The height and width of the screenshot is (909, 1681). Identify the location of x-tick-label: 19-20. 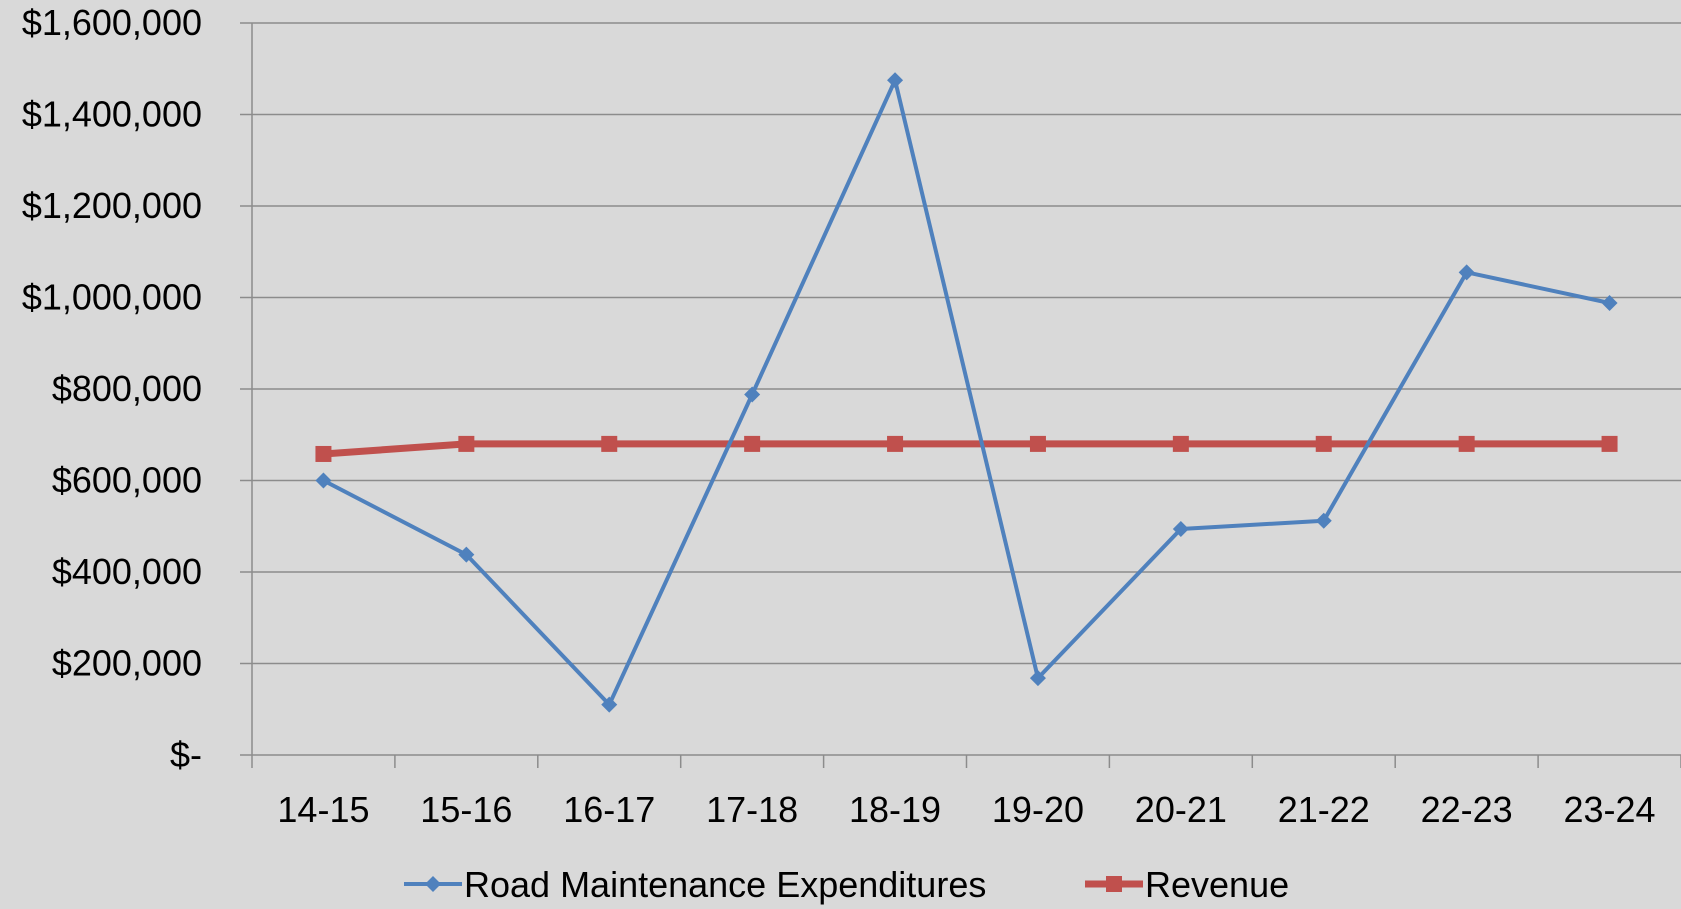
(1038, 809).